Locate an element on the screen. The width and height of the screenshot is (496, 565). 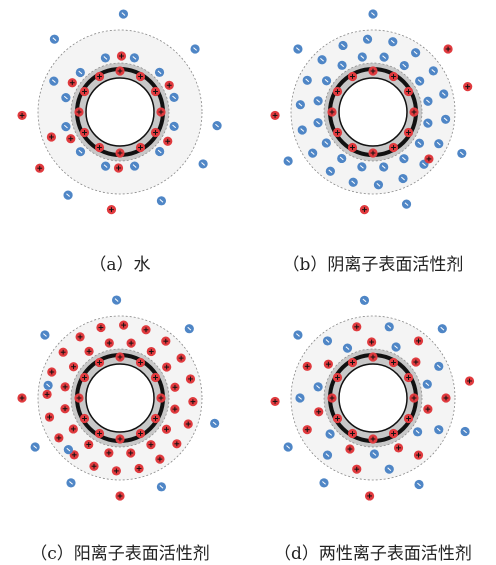
caption-a: （a）水 is located at coordinates (119, 265).